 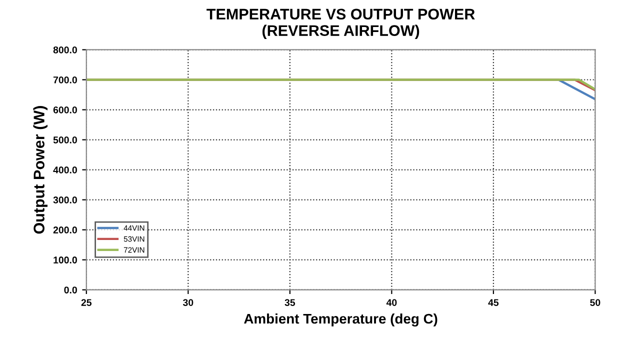 What do you see at coordinates (188, 302) in the screenshot?
I see `x-tick-label: 30` at bounding box center [188, 302].